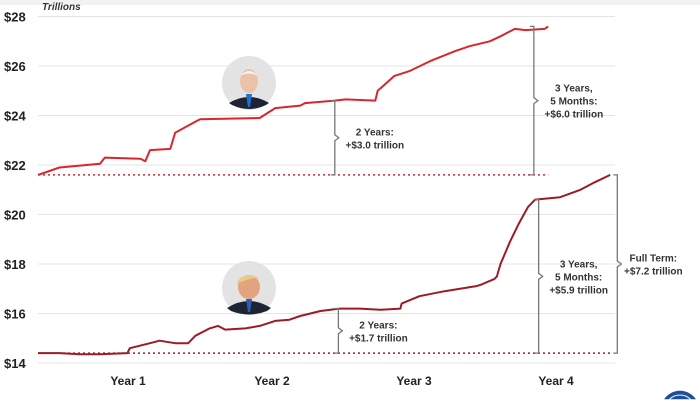  What do you see at coordinates (15, 314) in the screenshot?
I see `y-tick-label: $16` at bounding box center [15, 314].